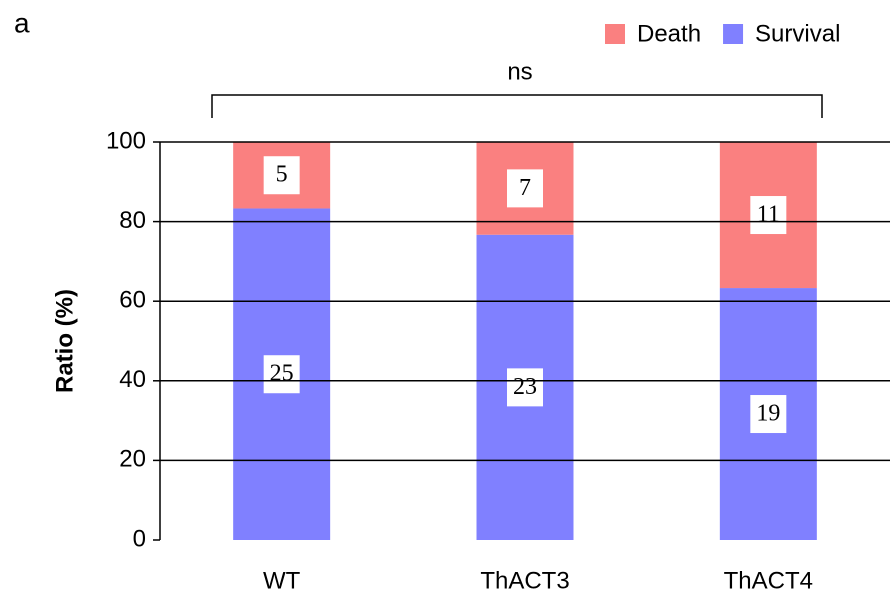  I want to click on y-tick-label: 20, so click(132, 459).